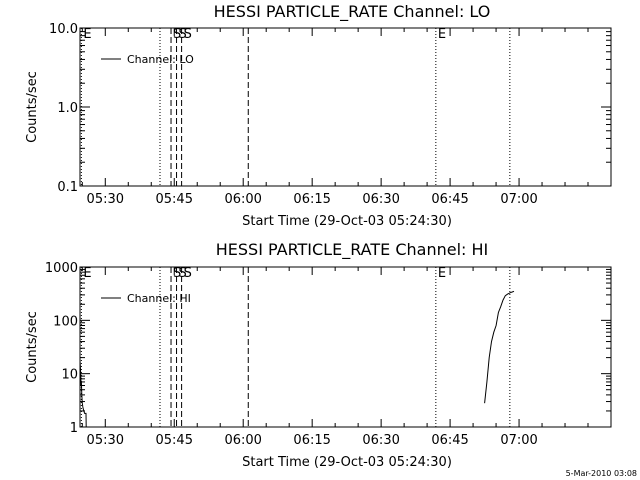 This screenshot has width=640, height=480. Describe the element at coordinates (32, 107) in the screenshot. I see `lo-y-axis-title: Counts/sec` at that location.